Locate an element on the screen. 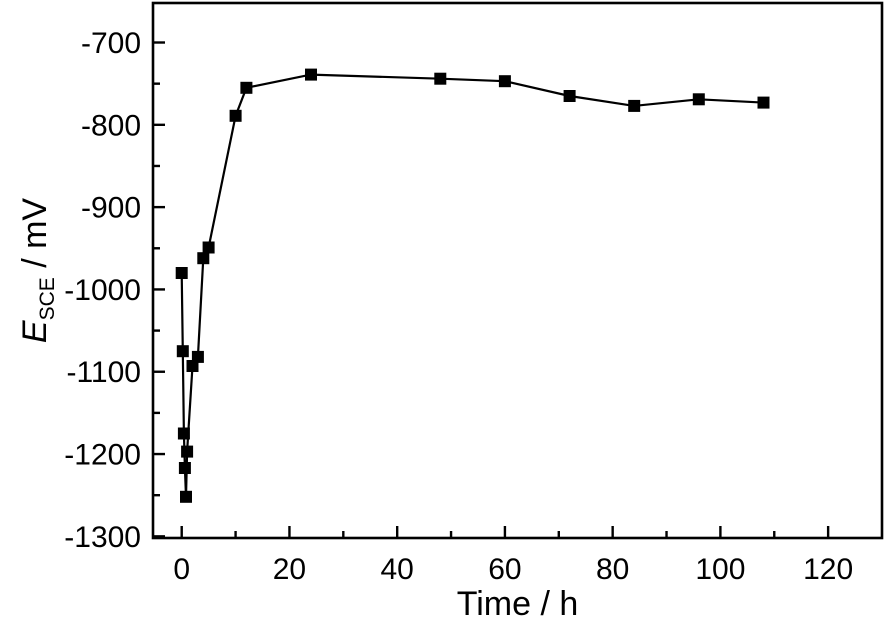  x-axis-title: Time / h is located at coordinates (518, 604).